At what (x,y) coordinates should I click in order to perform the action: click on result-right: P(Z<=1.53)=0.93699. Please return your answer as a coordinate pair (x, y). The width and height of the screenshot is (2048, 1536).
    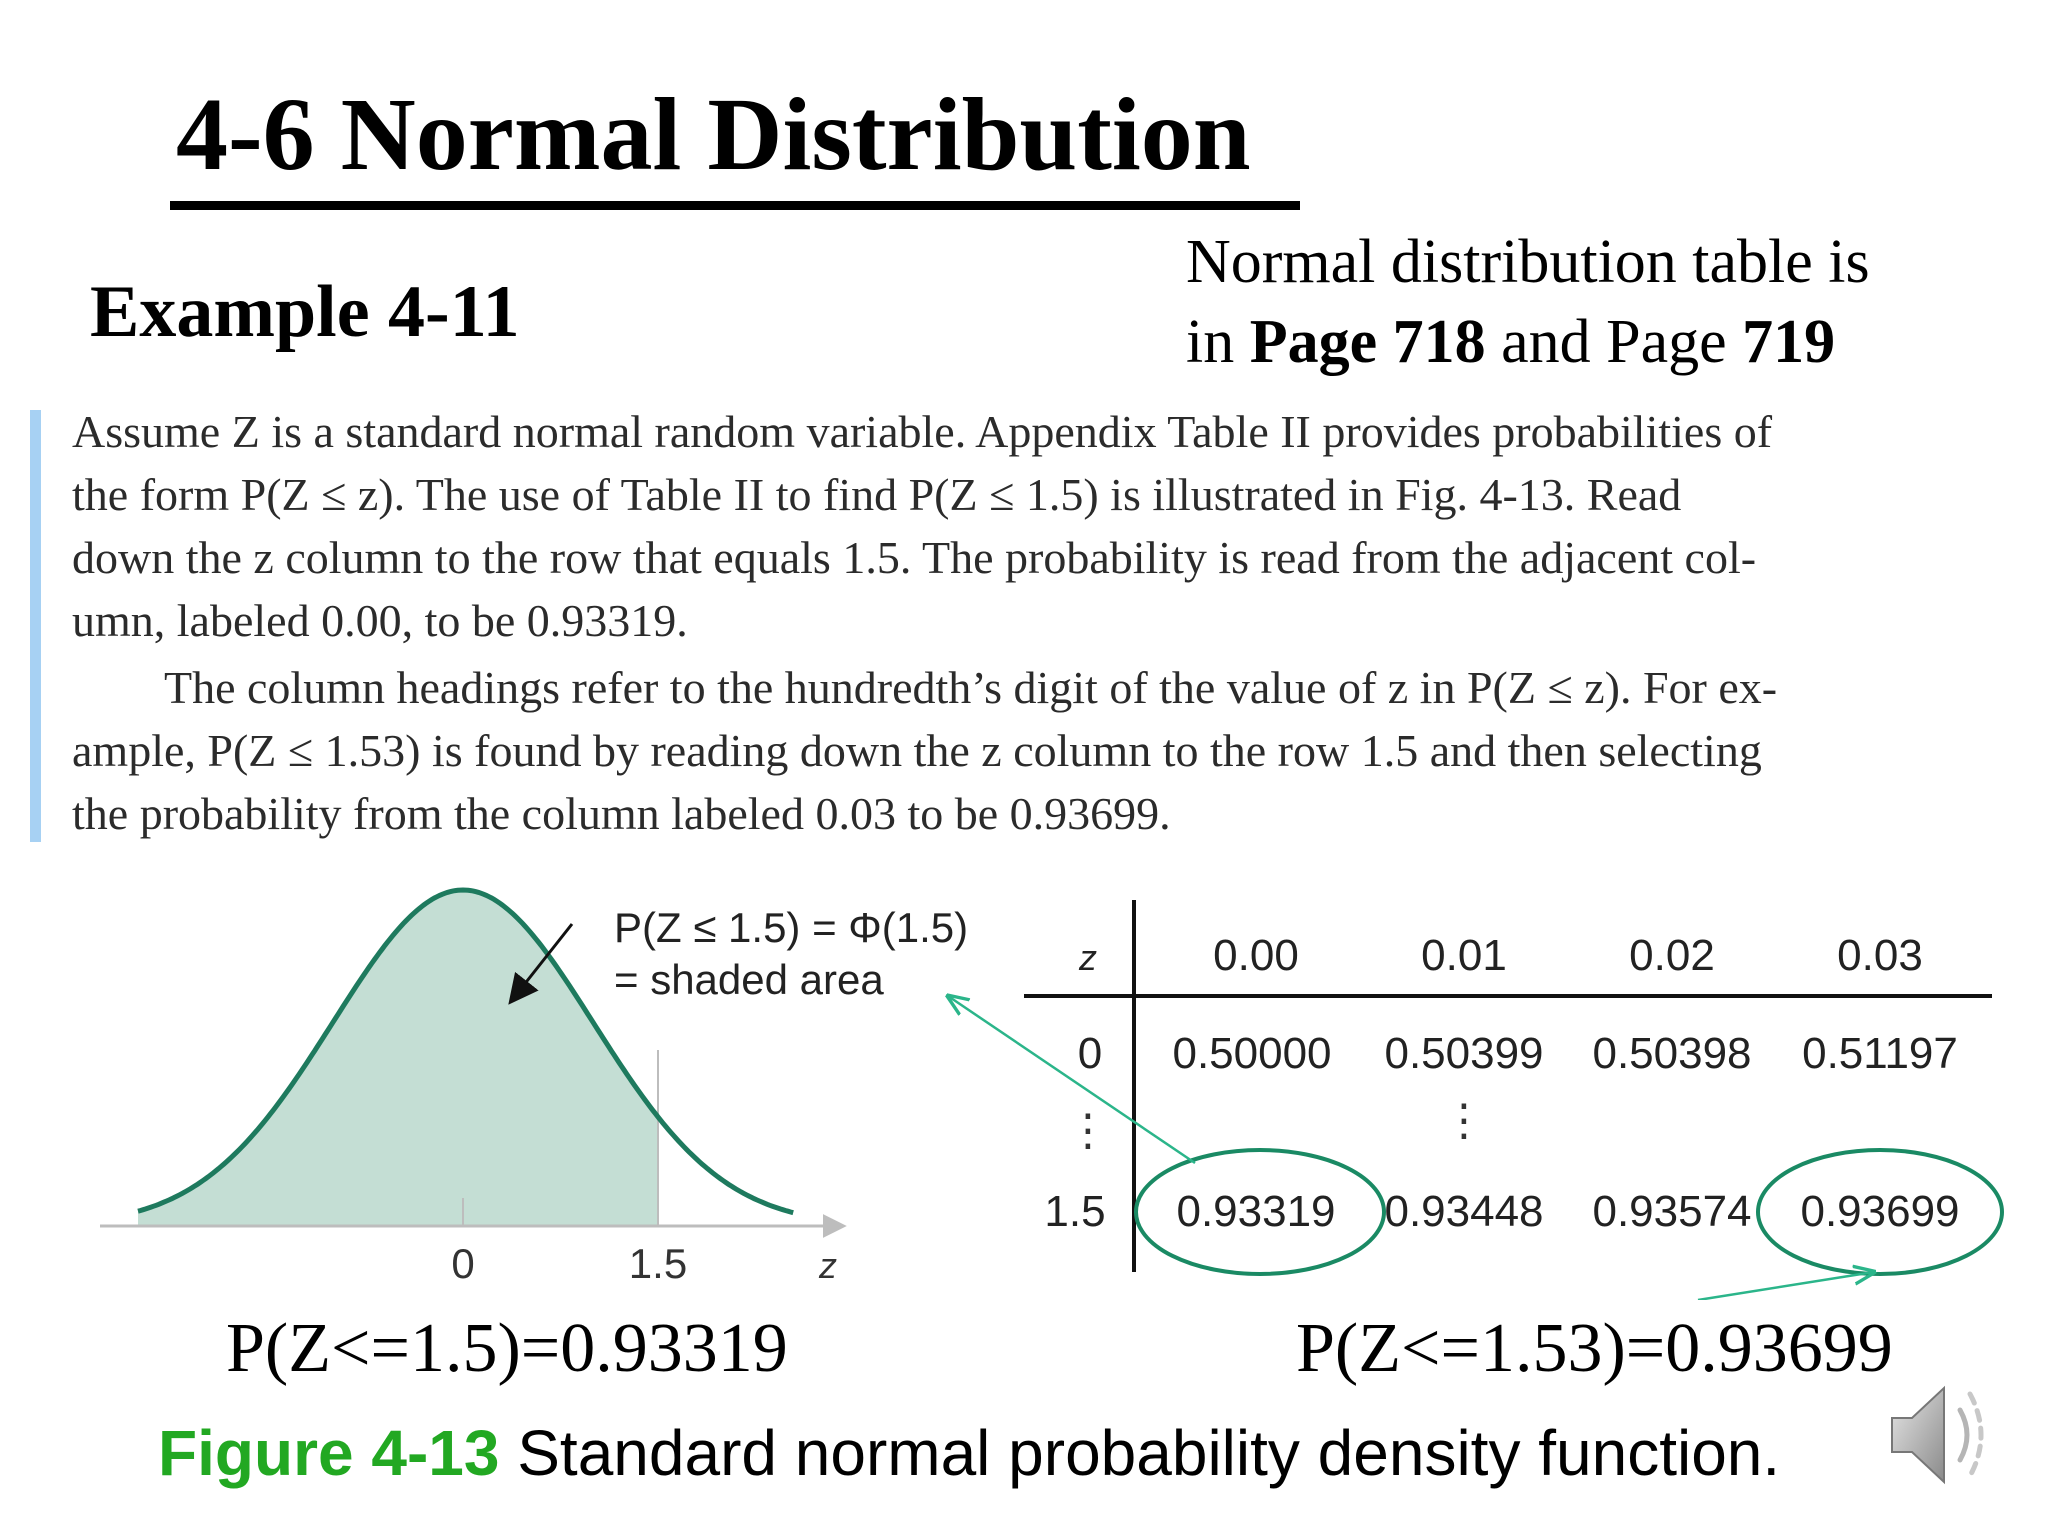
    Looking at the image, I should click on (1594, 1348).